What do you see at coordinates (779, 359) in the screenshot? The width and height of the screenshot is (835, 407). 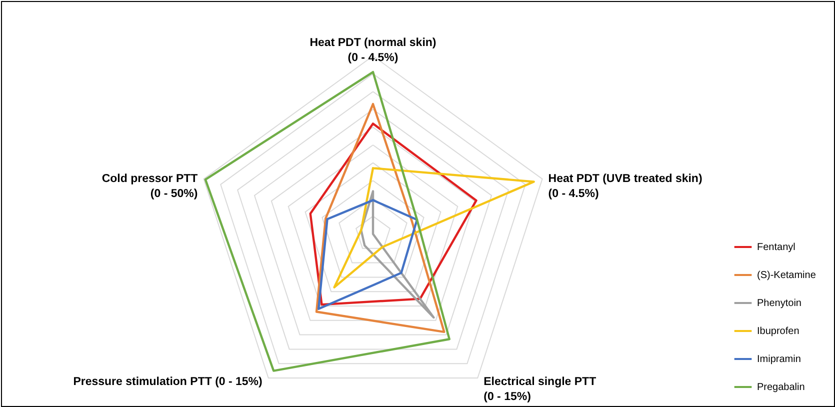 I see `legend-label: Imipramin` at bounding box center [779, 359].